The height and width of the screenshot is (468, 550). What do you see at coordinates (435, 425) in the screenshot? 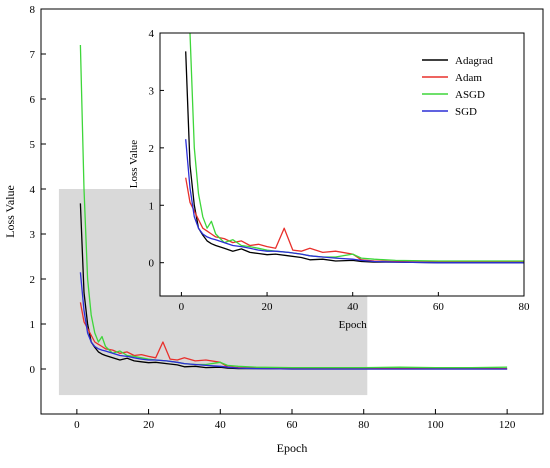
I see `main-x-tick-label: 100` at bounding box center [435, 425].